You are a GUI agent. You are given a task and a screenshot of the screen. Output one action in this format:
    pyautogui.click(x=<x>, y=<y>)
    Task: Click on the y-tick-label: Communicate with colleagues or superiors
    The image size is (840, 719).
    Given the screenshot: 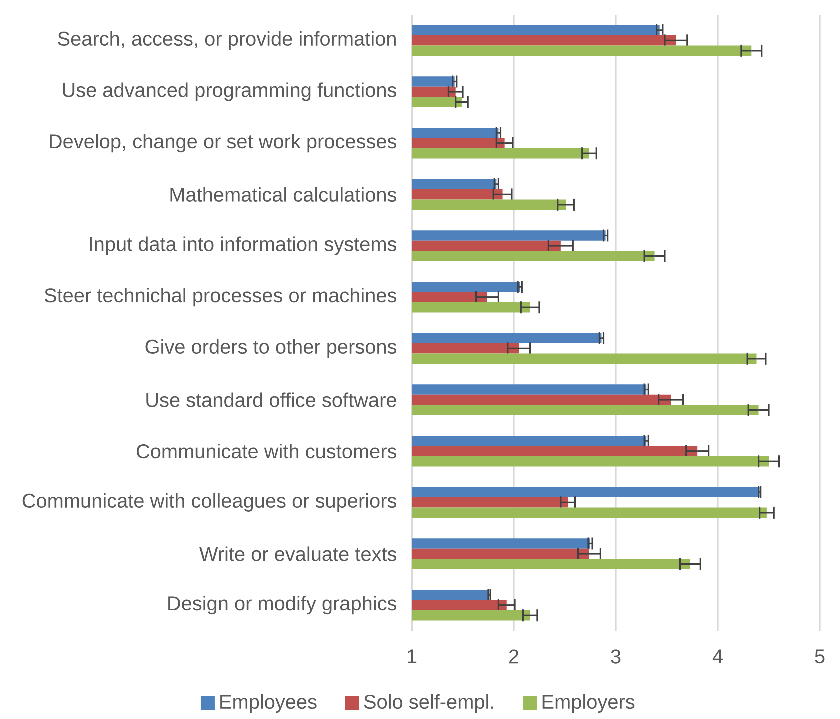 What is the action you would take?
    pyautogui.click(x=209, y=502)
    